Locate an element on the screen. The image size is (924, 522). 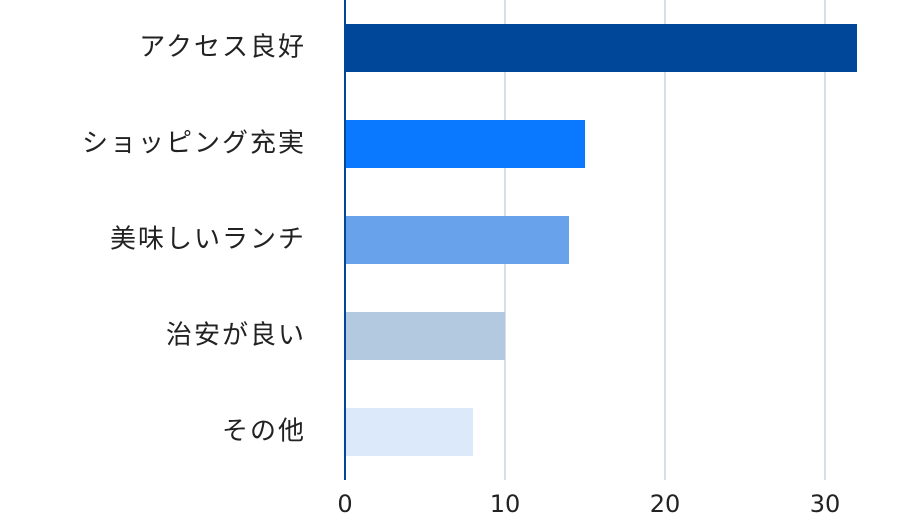
x-tick-label: 20 is located at coordinates (665, 504).